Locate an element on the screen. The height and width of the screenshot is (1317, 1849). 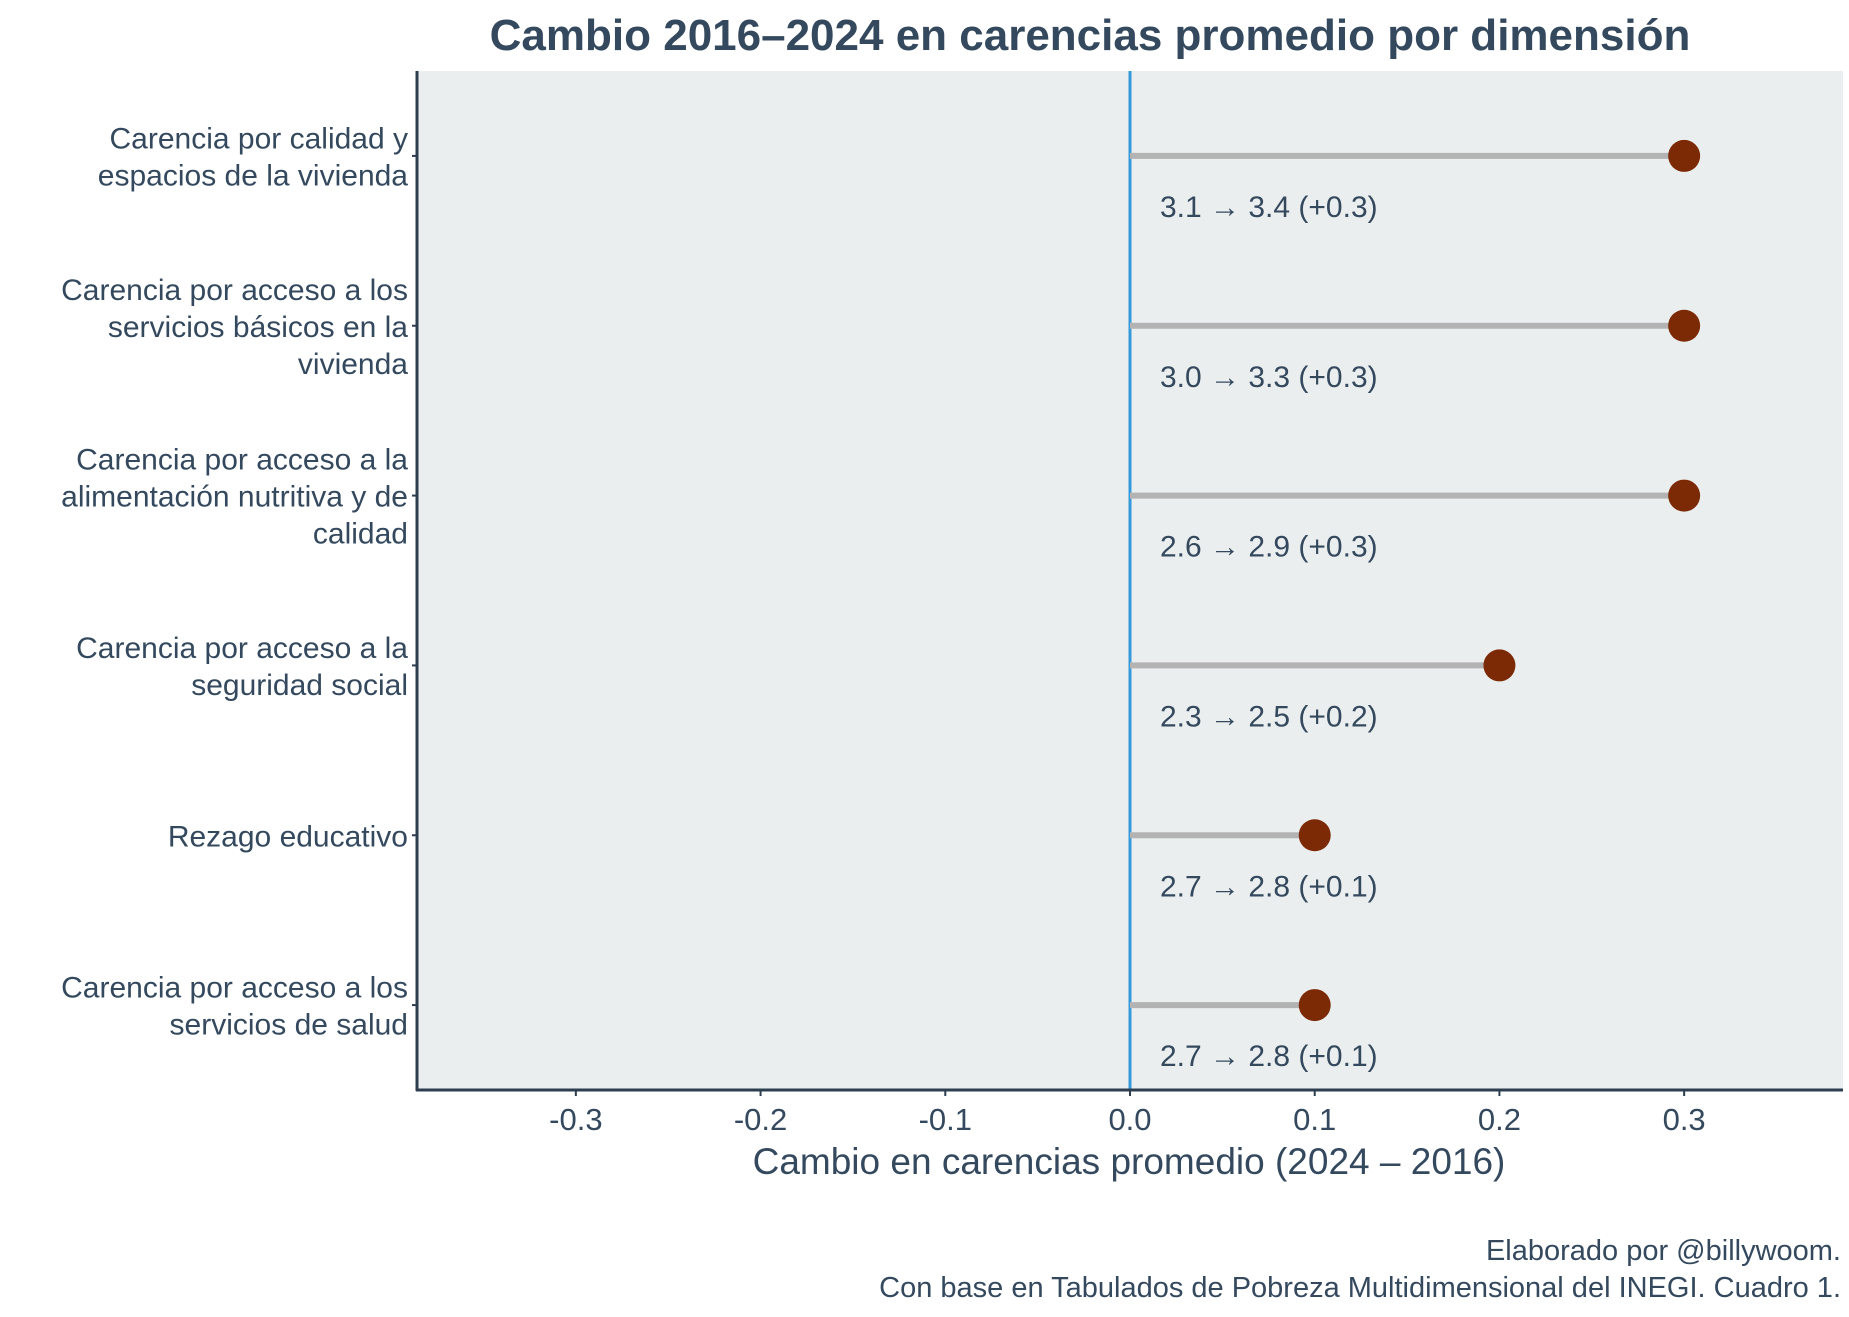
value-annotation: 3.1 → 3.4 (+0.3) is located at coordinates (1269, 207).